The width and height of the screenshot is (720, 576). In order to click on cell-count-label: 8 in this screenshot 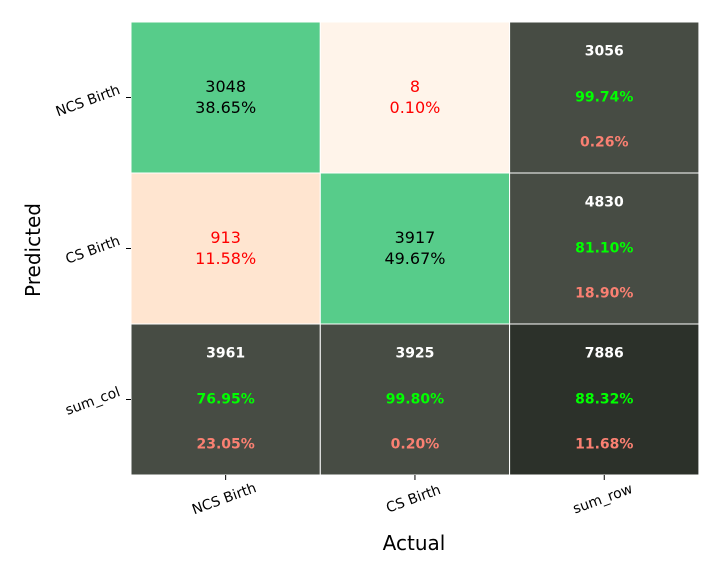, I will do `click(415, 86)`.